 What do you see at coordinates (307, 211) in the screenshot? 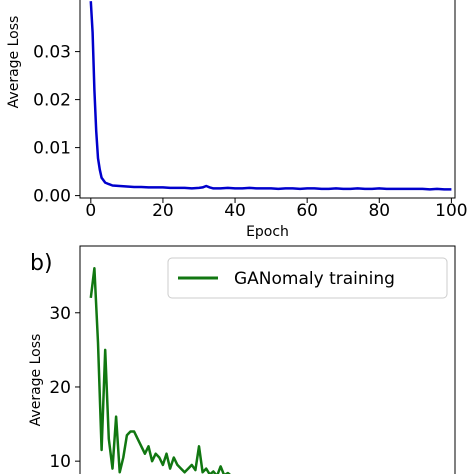
I see `x-tick-label: 60` at bounding box center [307, 211].